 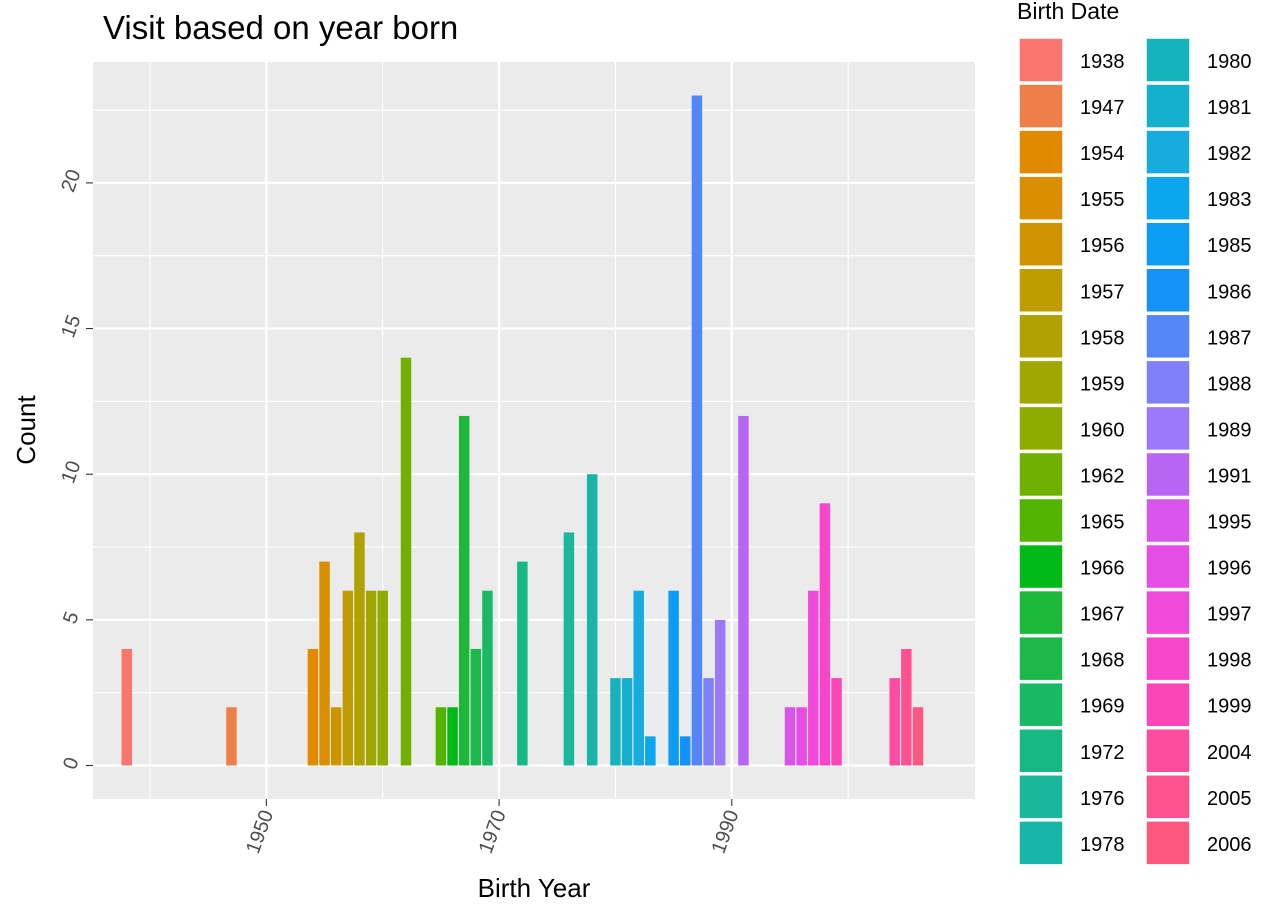 I want to click on x-tick-label: 1990, so click(x=726, y=831).